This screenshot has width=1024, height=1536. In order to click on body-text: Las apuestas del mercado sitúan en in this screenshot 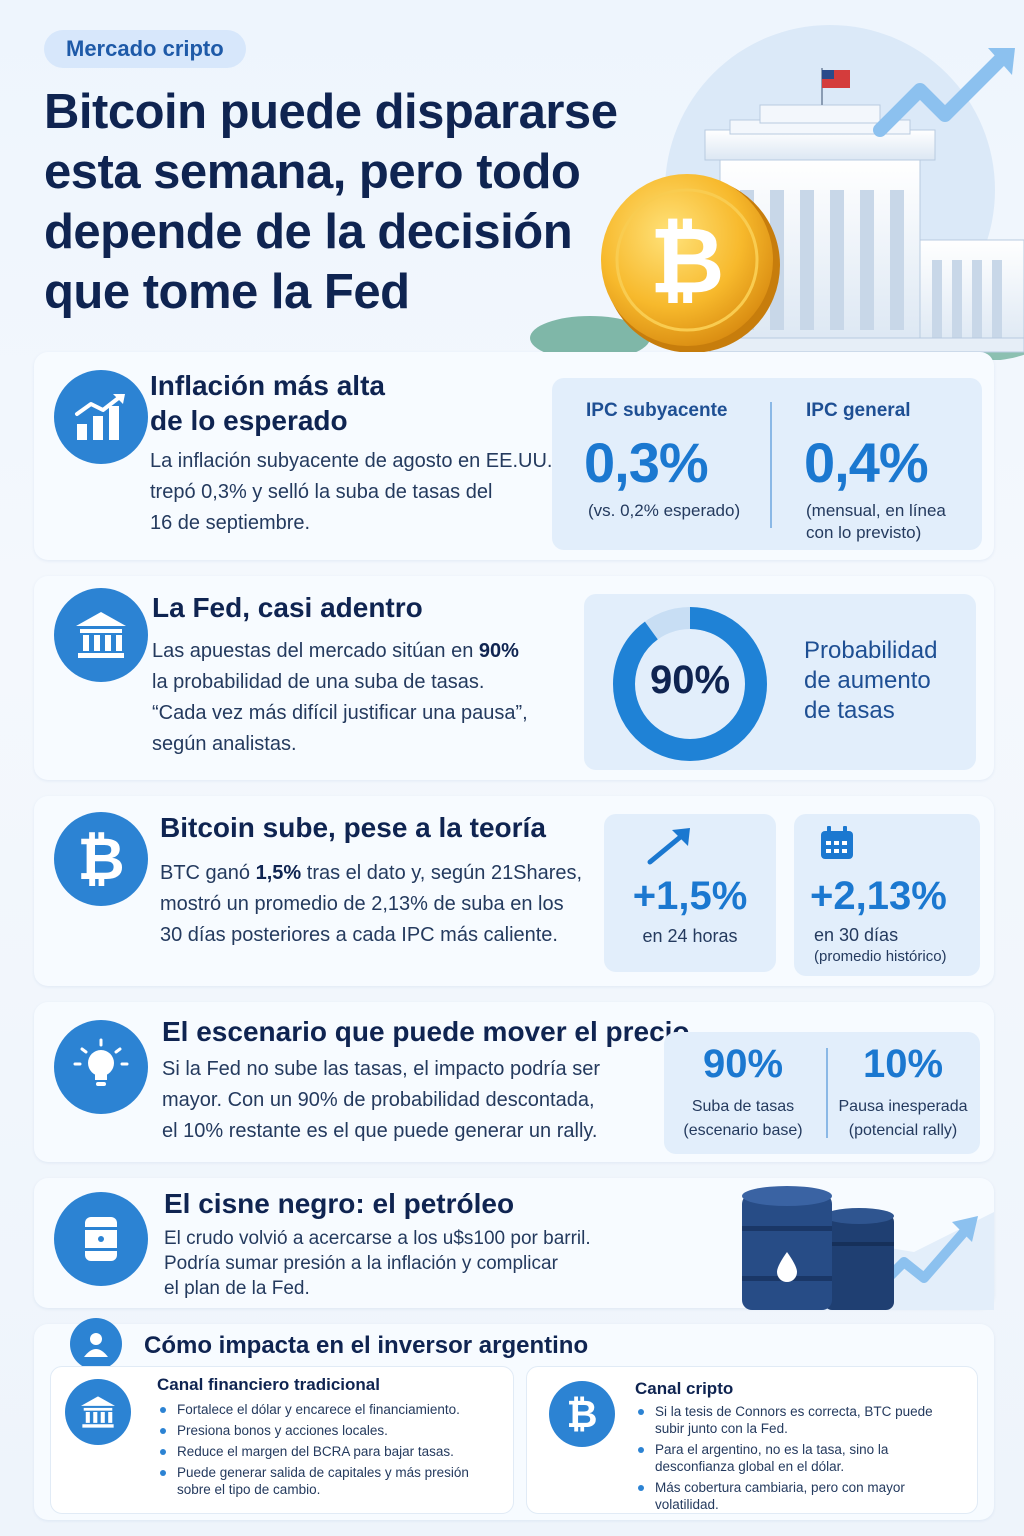, I will do `click(315, 651)`.